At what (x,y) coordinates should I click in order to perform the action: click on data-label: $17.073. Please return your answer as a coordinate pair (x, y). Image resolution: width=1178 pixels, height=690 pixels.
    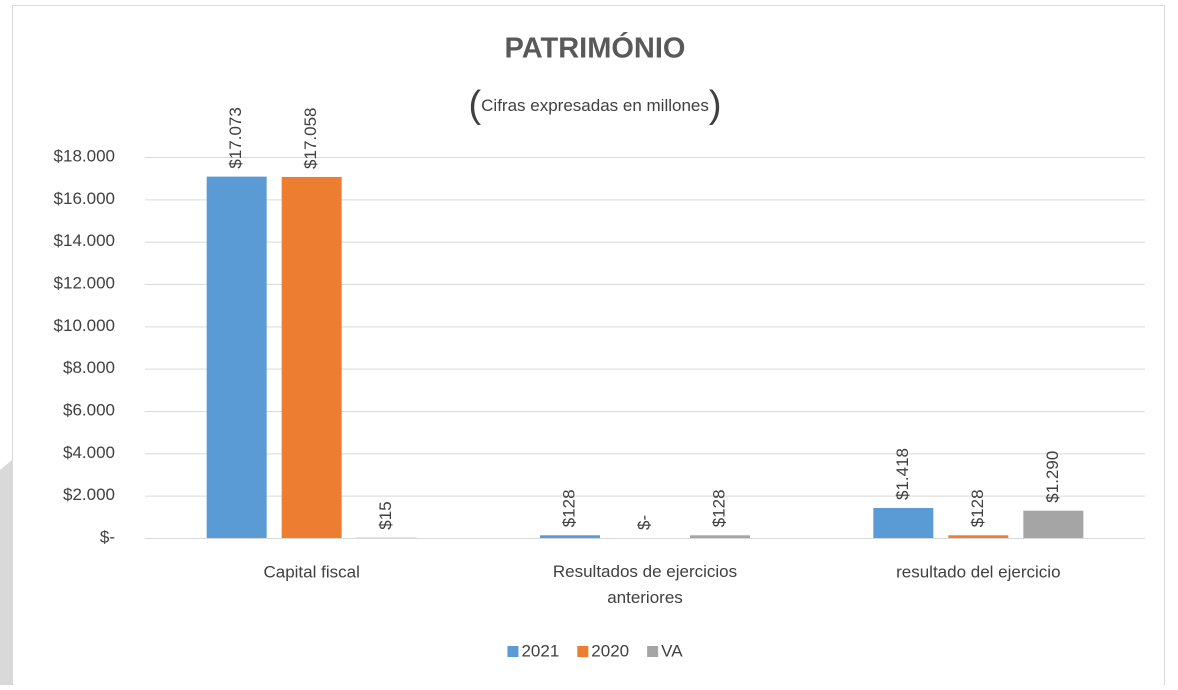
    Looking at the image, I should click on (235, 137).